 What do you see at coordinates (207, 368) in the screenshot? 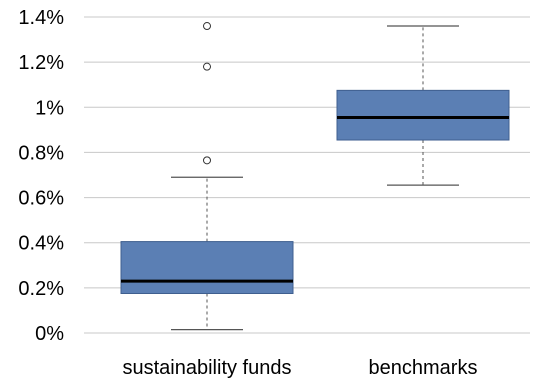
I see `x-category-label: sustainability funds` at bounding box center [207, 368].